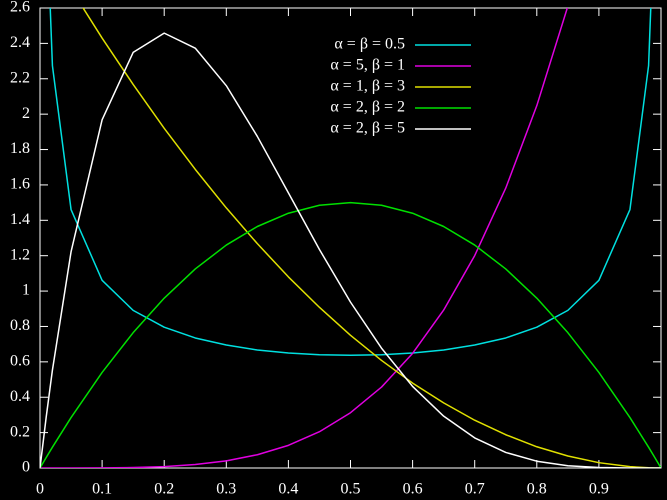  I want to click on x-tick-label: 0.9, so click(599, 489).